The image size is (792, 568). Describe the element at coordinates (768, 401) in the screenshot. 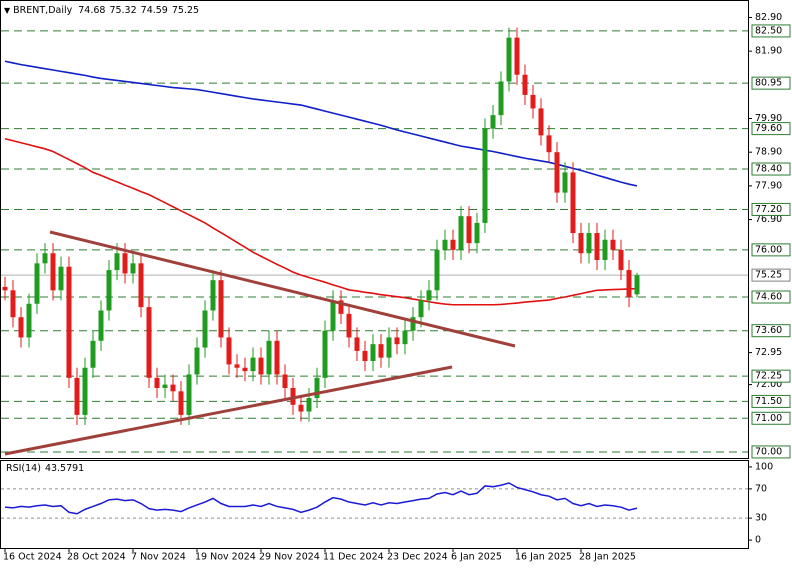

I see `level-label: 71.50` at that location.